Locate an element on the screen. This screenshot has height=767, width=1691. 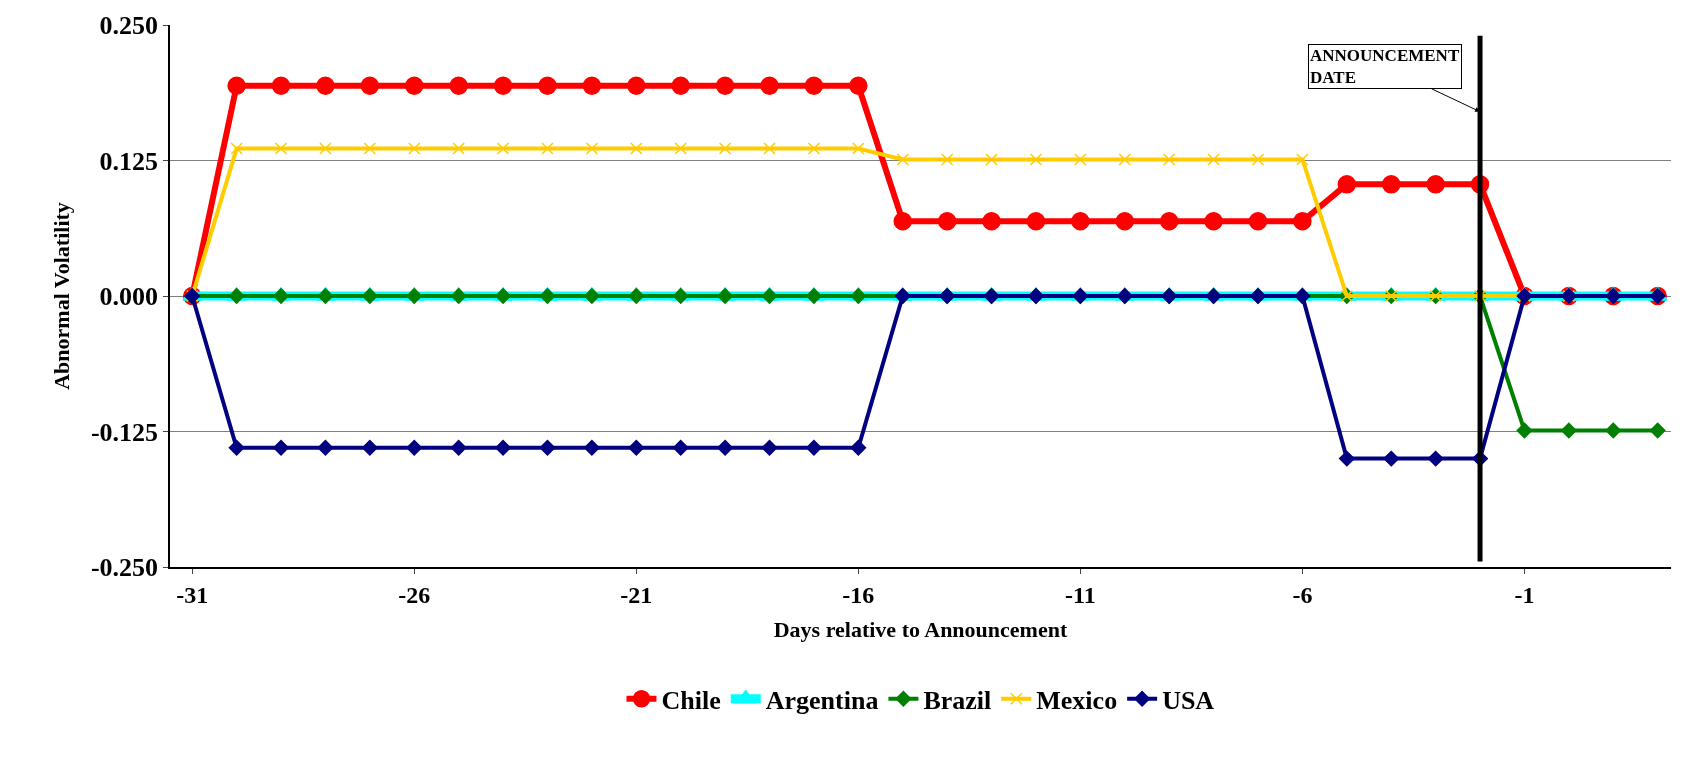
x-tick-label: -21 is located at coordinates (636, 594).